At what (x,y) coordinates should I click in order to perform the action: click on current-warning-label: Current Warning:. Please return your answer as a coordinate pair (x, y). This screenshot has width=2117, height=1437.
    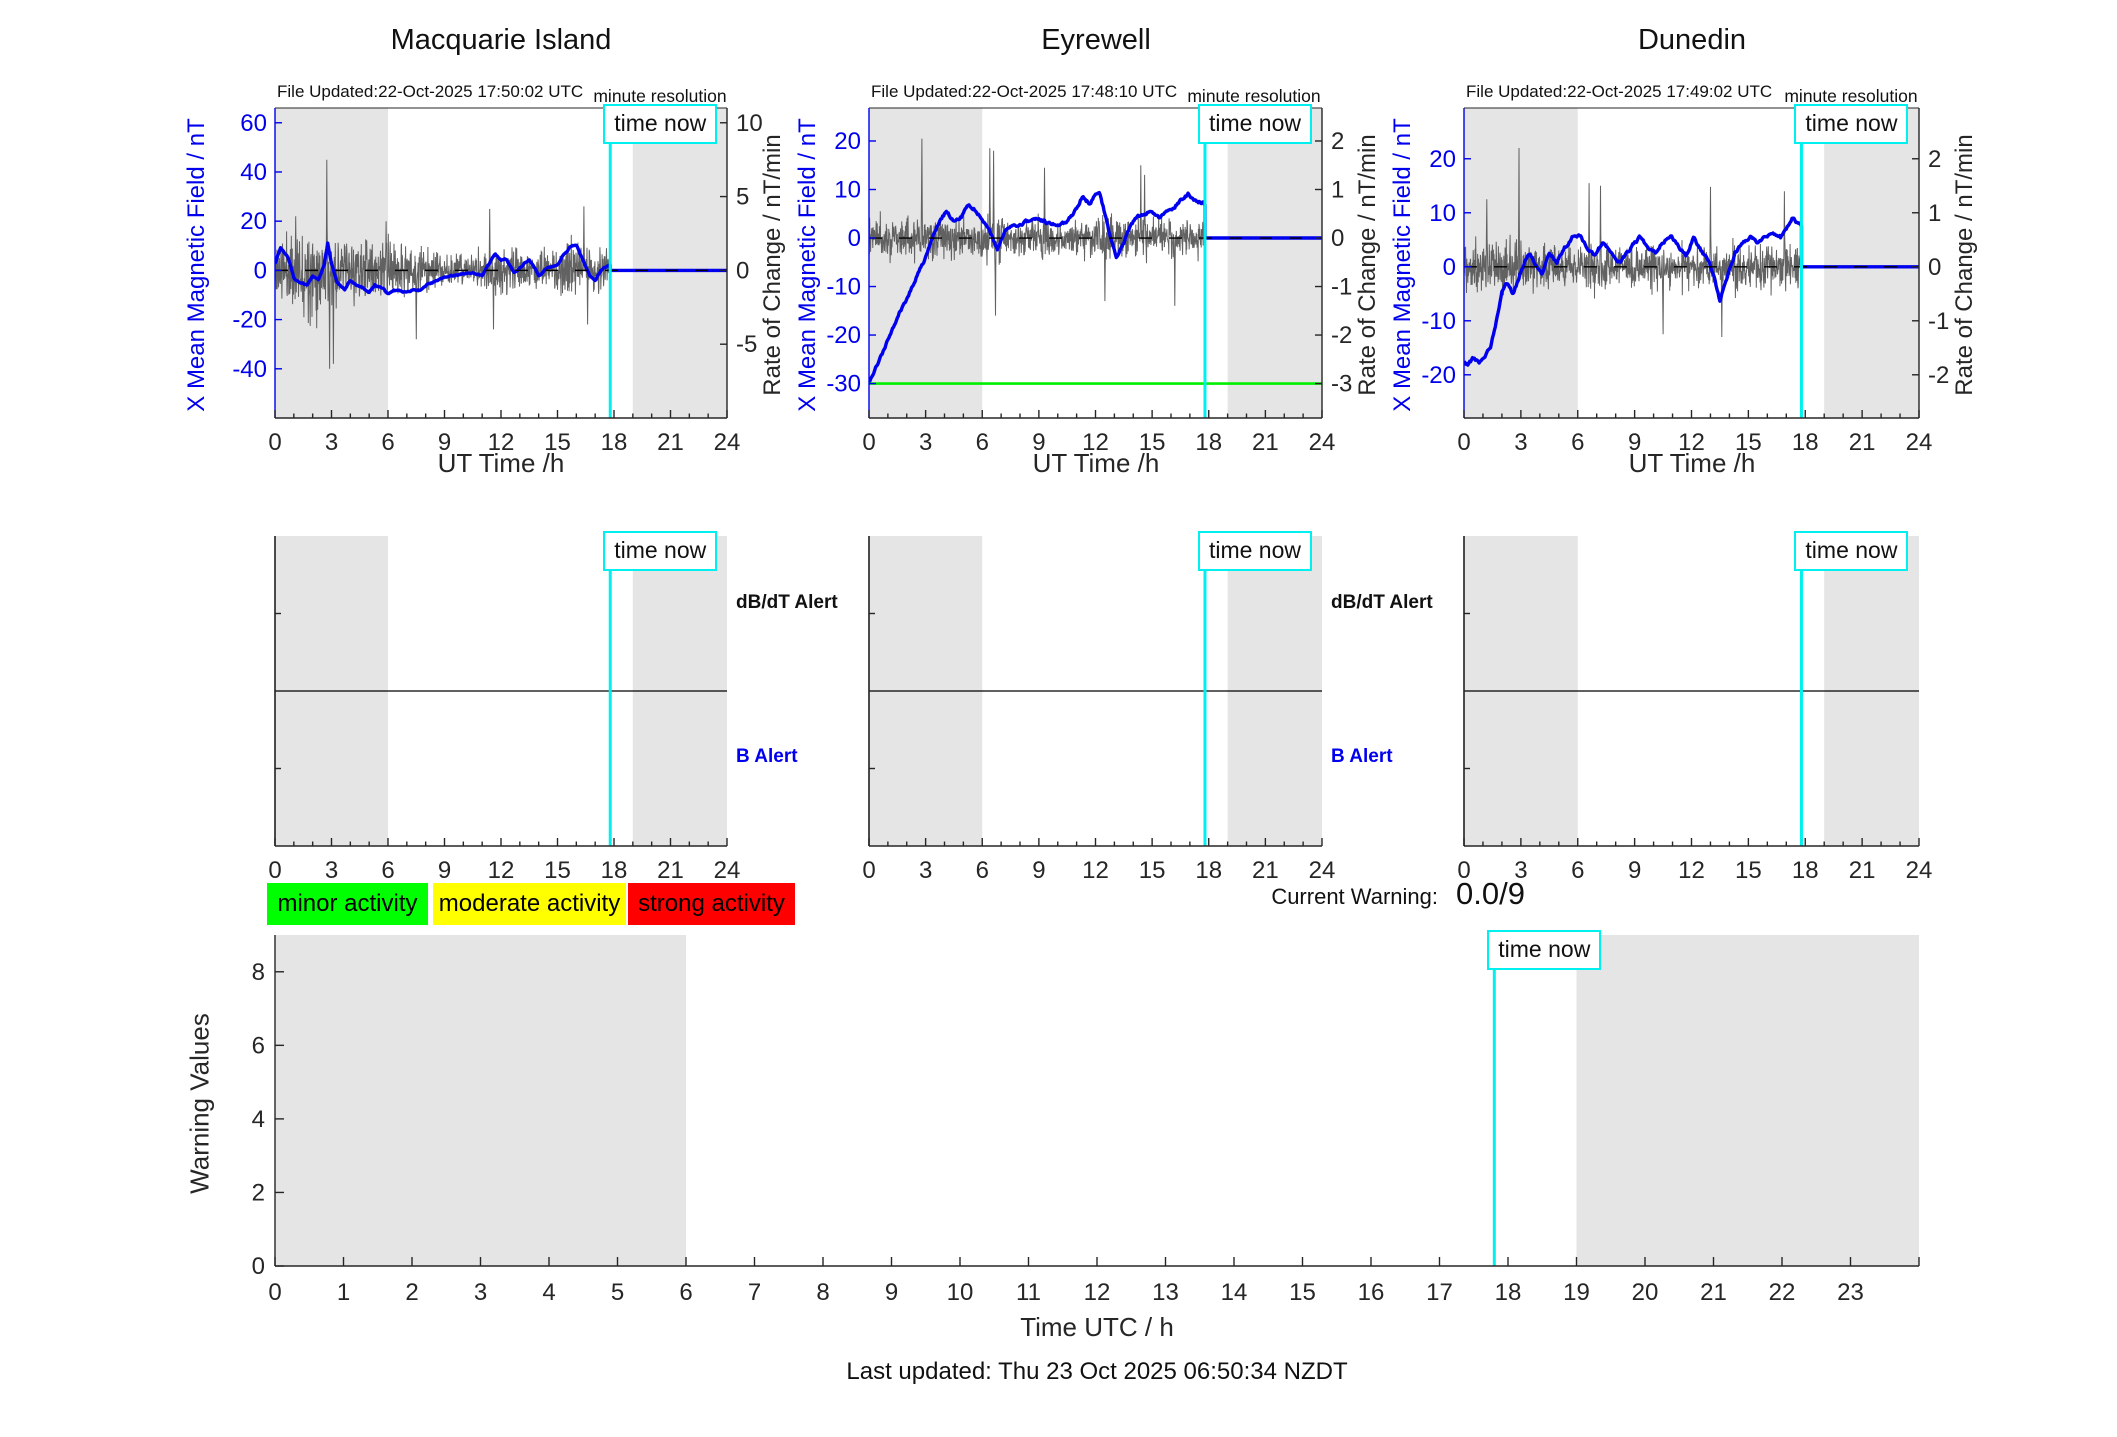
    Looking at the image, I should click on (1354, 896).